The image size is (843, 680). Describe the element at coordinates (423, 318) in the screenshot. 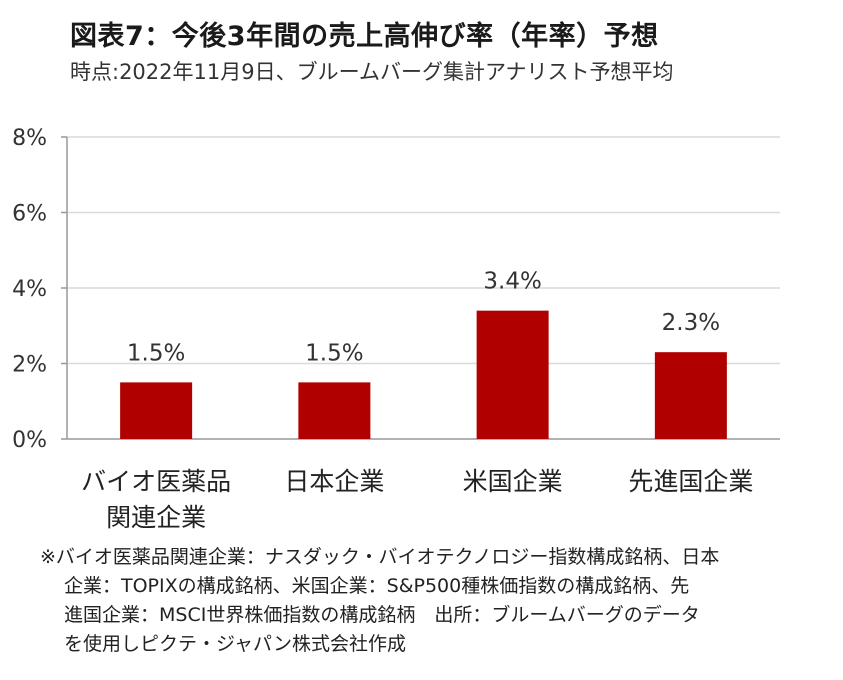

I see `data-labels: 1.5% 1.5% 3.4% 2.3%` at that location.